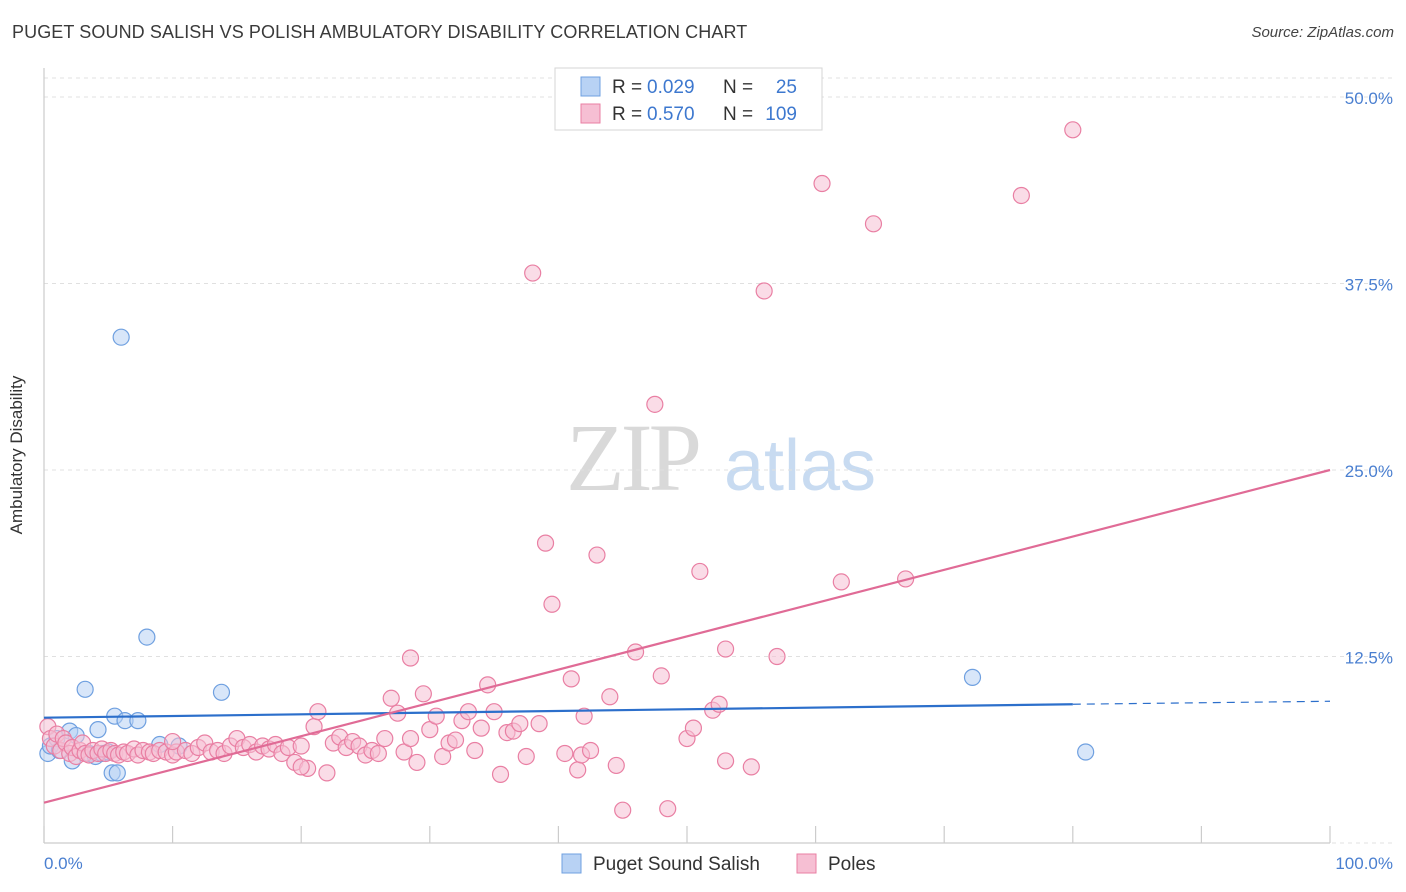  What do you see at coordinates (1369, 285) in the screenshot?
I see `y-tick-label: 37.5%` at bounding box center [1369, 285].